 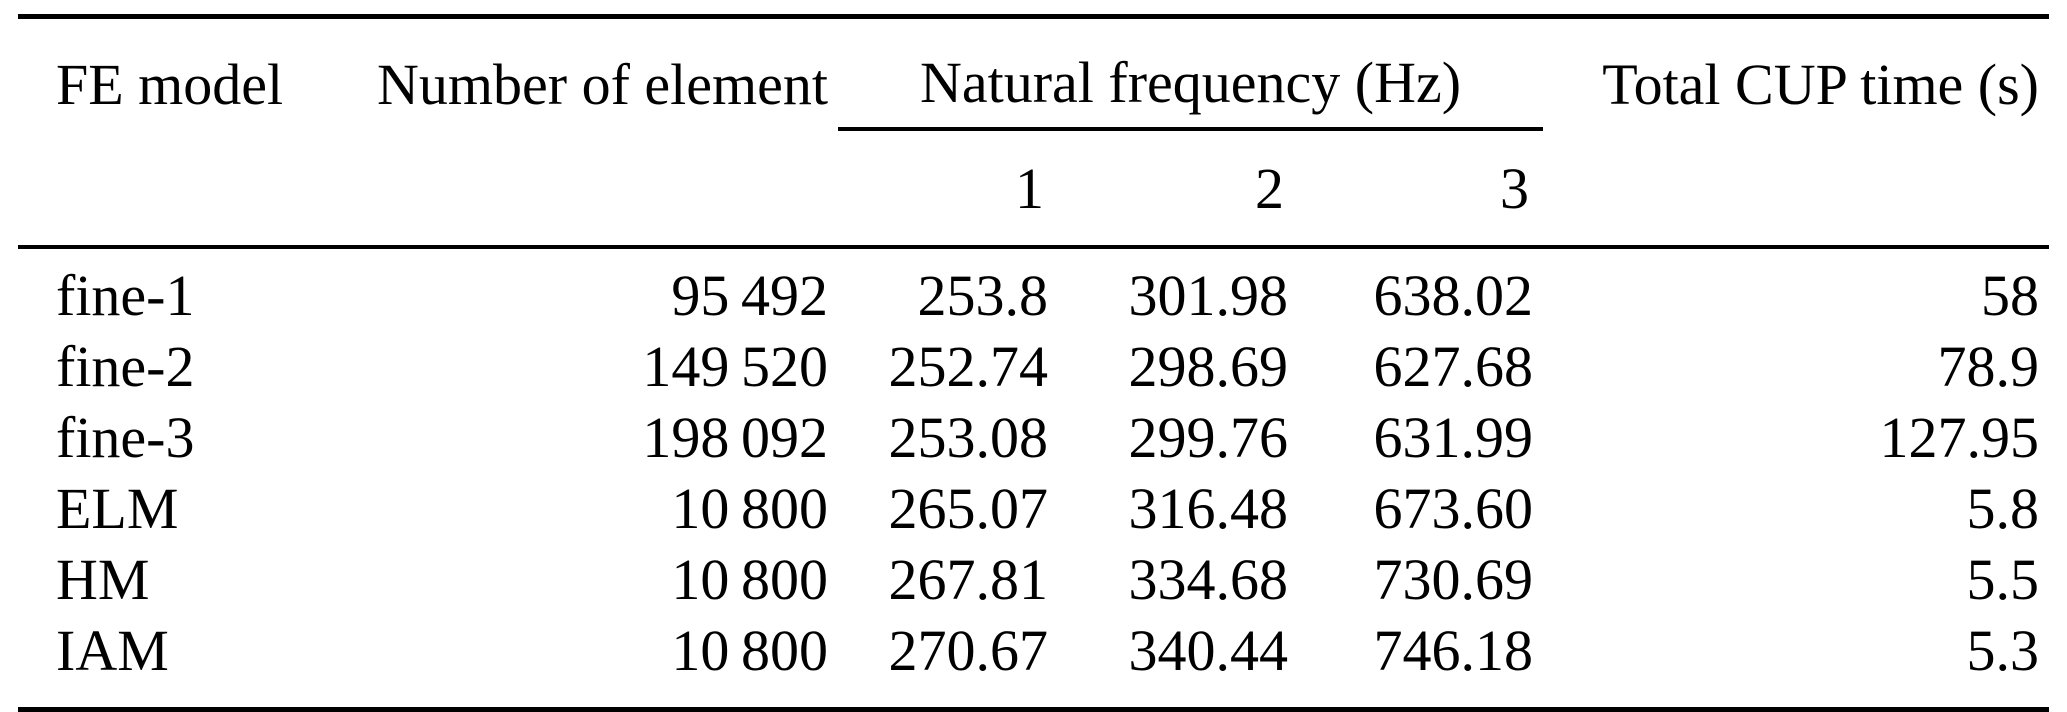 What do you see at coordinates (1453, 438) in the screenshot?
I see `freq3-cell: 631.99` at bounding box center [1453, 438].